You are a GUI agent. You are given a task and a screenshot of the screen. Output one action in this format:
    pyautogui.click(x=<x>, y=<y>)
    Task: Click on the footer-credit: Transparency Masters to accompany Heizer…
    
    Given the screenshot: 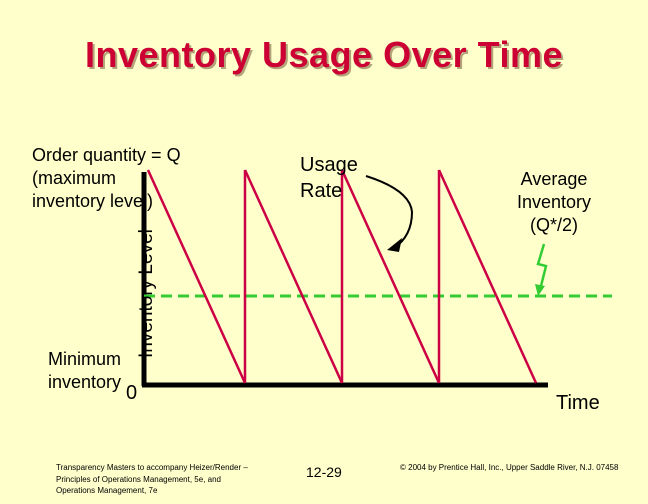 What is the action you would take?
    pyautogui.click(x=152, y=479)
    